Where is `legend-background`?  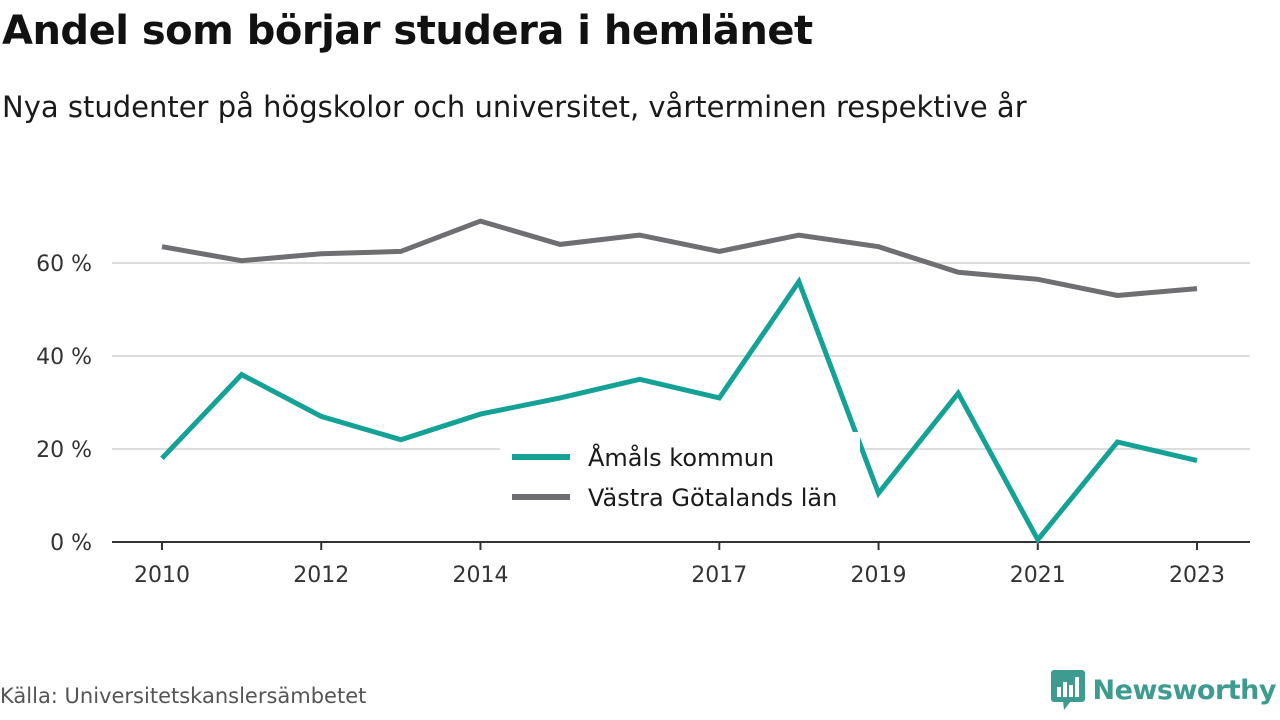 legend-background is located at coordinates (680, 476).